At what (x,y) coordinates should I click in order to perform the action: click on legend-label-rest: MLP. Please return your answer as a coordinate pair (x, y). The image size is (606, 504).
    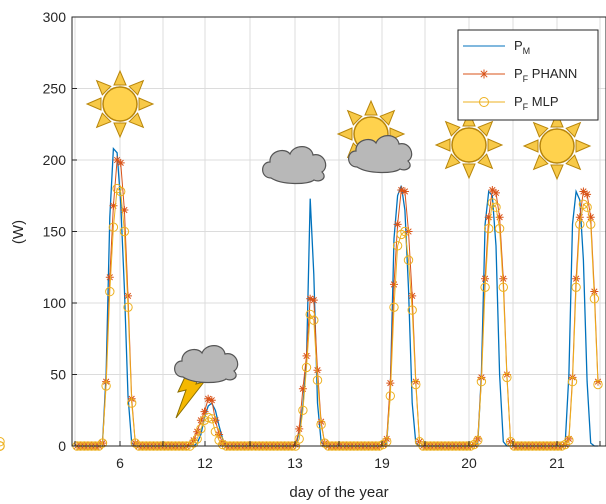
    Looking at the image, I should click on (543, 101).